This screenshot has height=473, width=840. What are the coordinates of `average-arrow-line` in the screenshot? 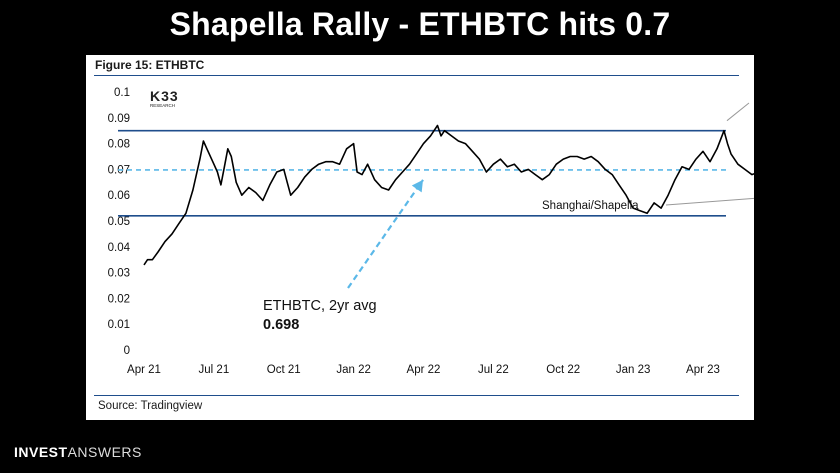 It's located at (385, 234).